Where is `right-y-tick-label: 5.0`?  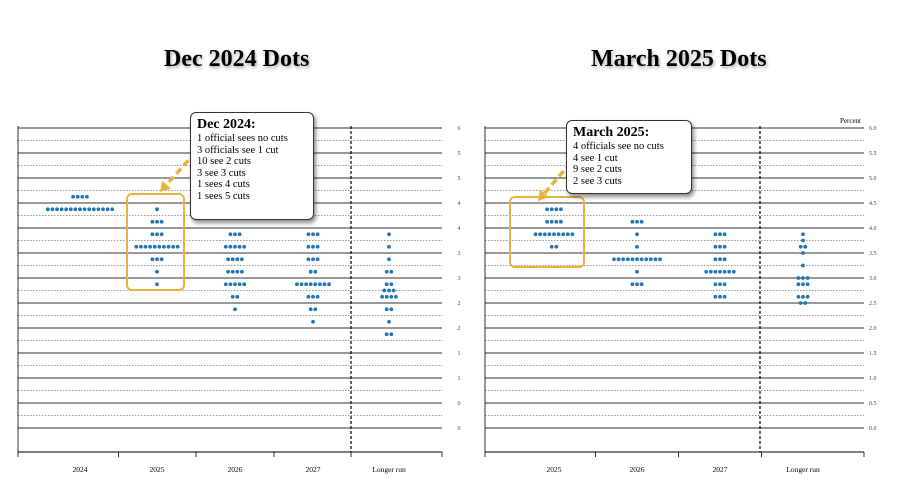 right-y-tick-label: 5.0 is located at coordinates (873, 179).